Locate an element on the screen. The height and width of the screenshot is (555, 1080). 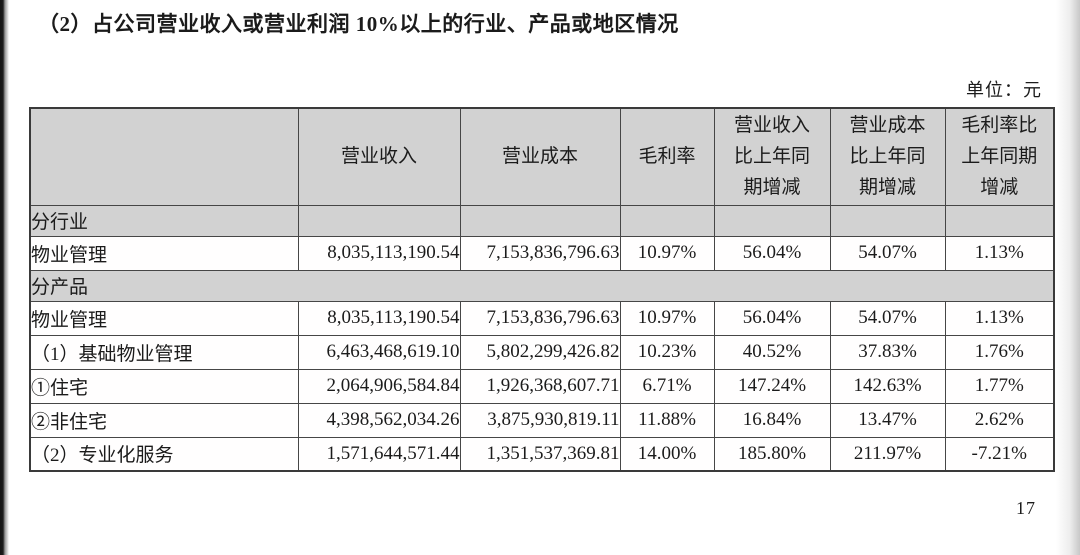
cell-gross-margin: 14.00% is located at coordinates (667, 454).